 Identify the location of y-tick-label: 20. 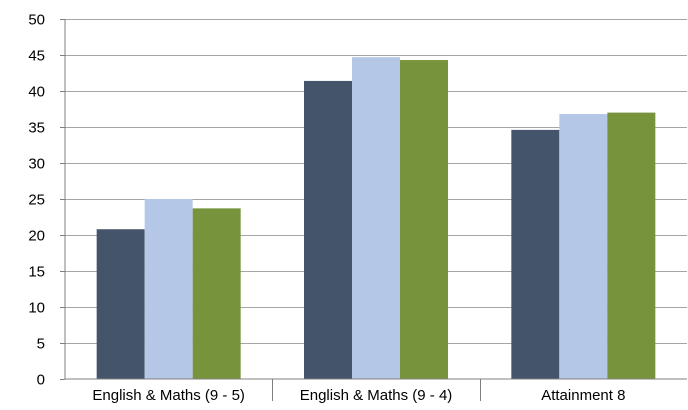
(36, 236).